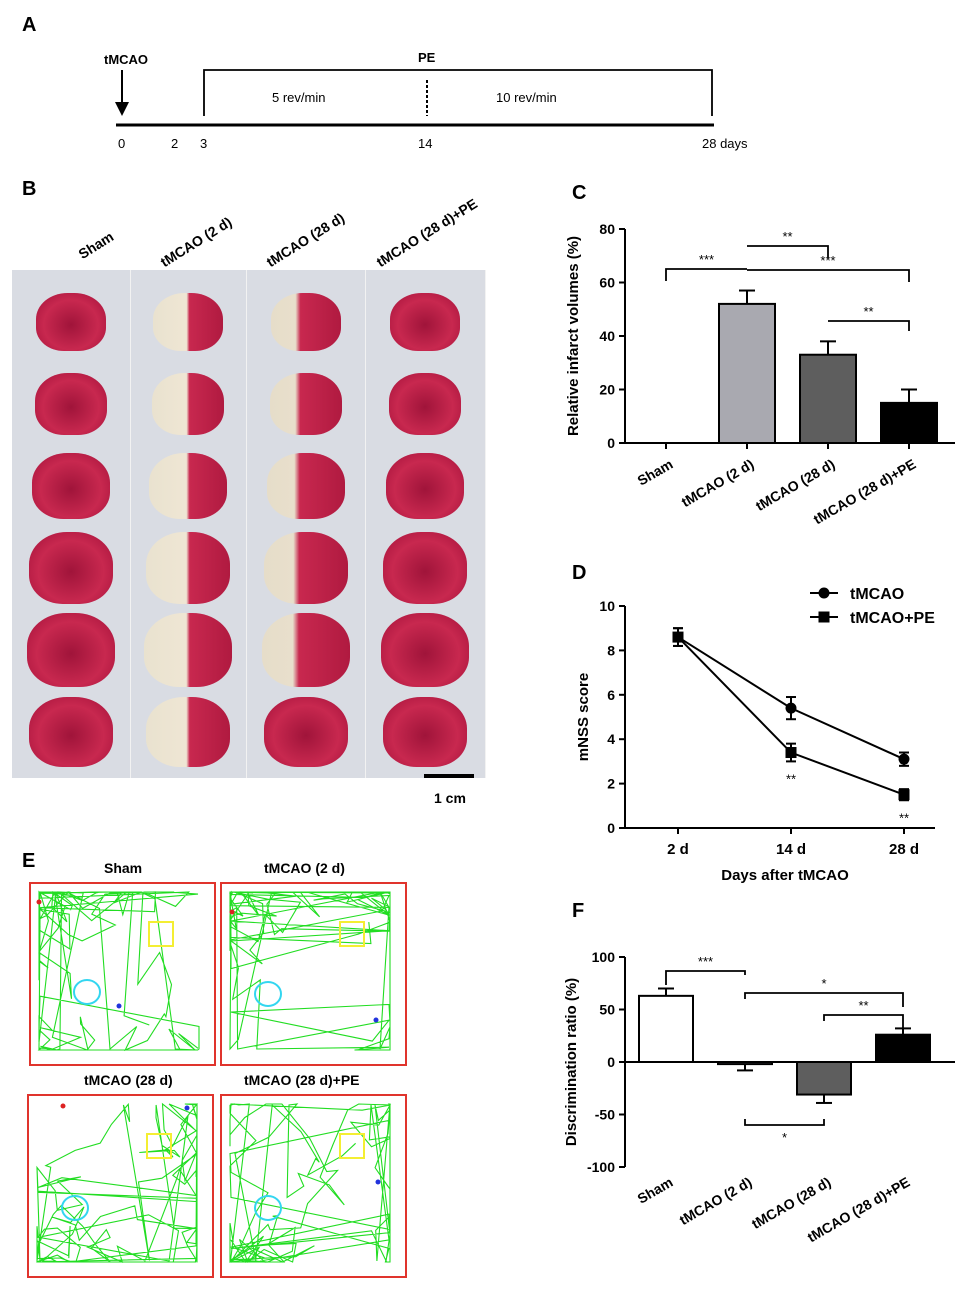  I want to click on point-tmcao, so click(791, 708).